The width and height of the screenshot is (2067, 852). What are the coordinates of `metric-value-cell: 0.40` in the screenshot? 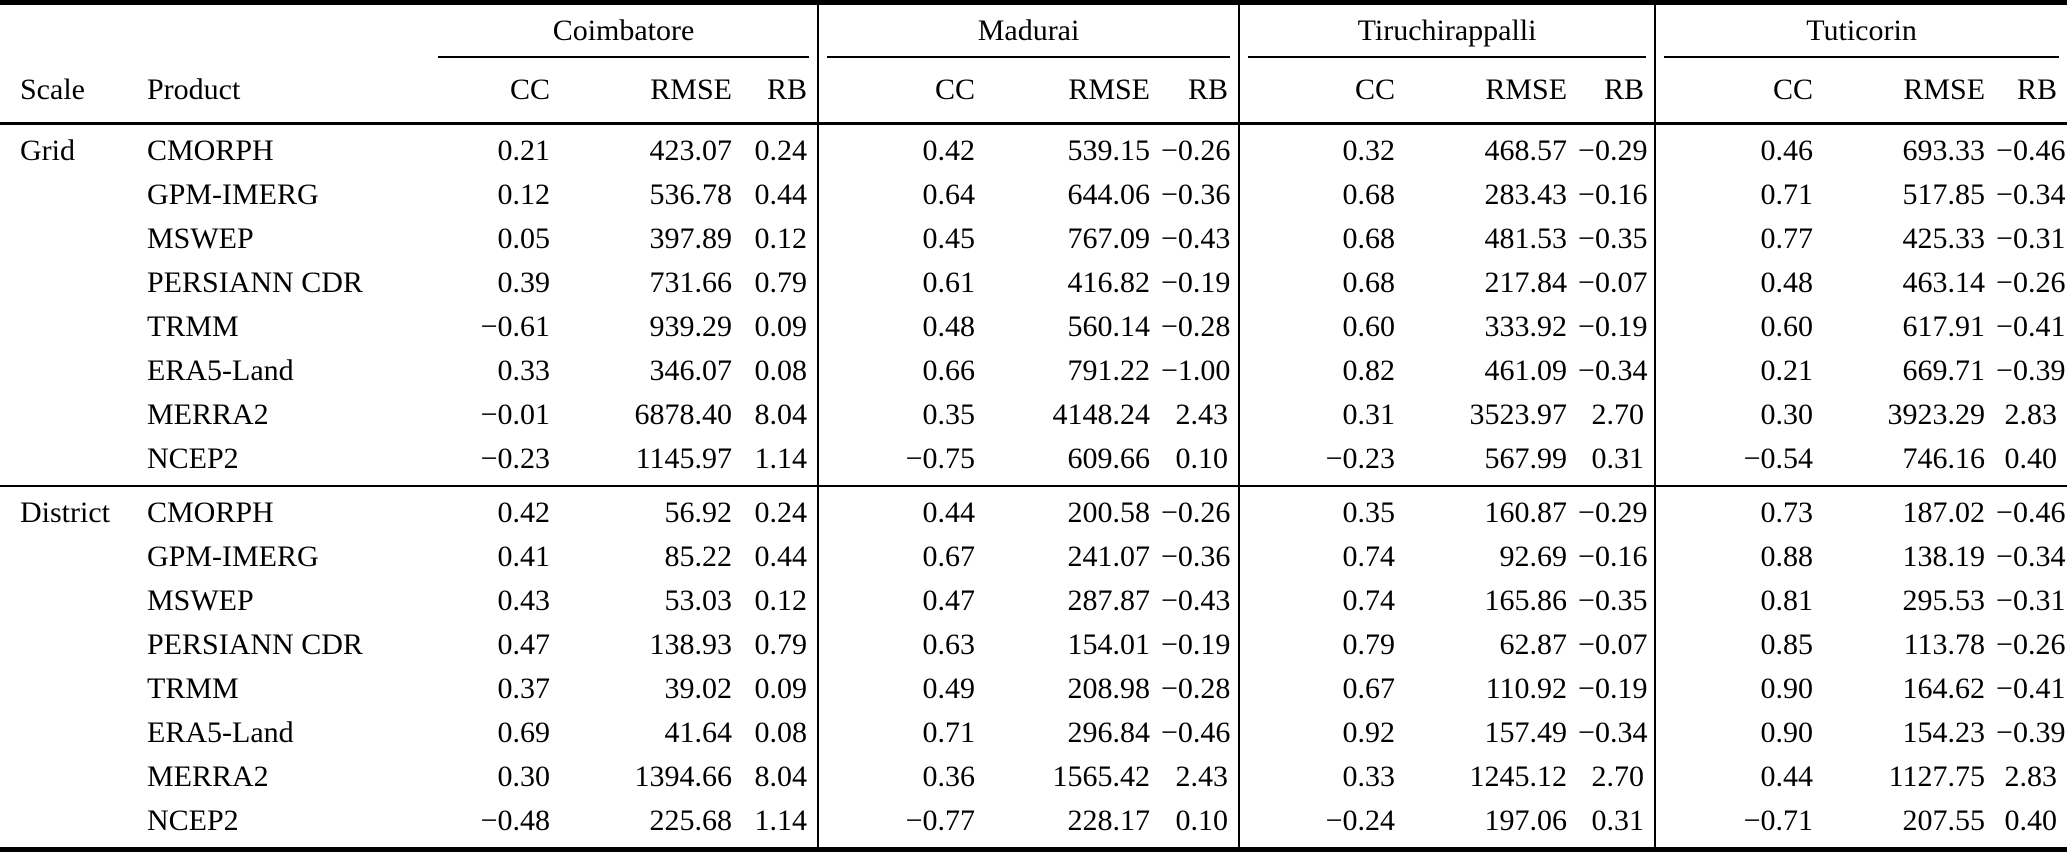 It's located at (2031, 458).